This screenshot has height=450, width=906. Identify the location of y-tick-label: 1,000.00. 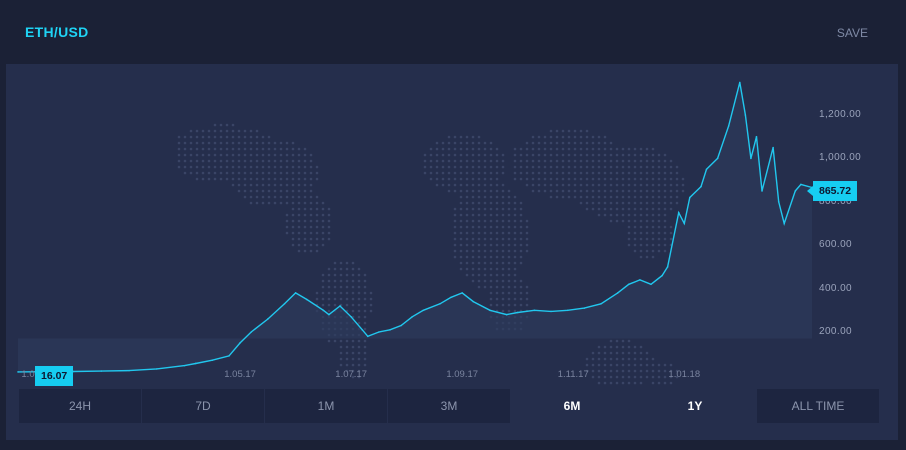
(840, 158).